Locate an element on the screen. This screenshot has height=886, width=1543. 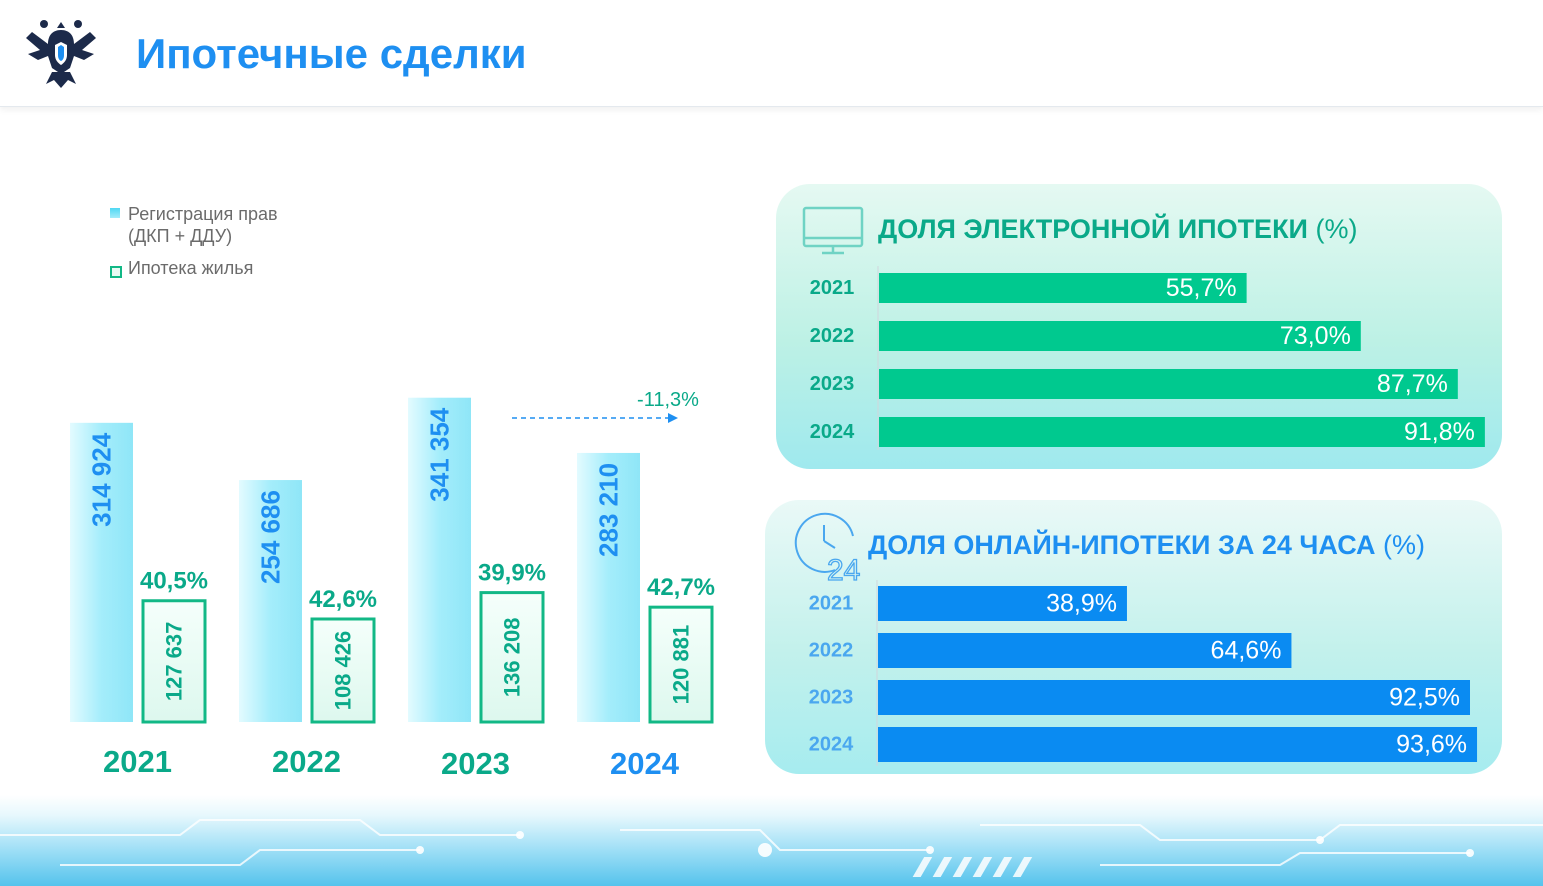
year-label-2021: 2021 is located at coordinates (137, 761).